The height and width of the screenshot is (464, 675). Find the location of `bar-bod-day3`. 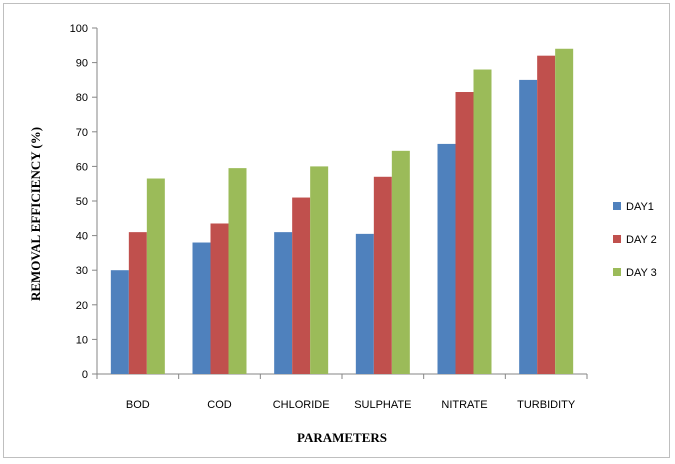

bar-bod-day3 is located at coordinates (155, 276).